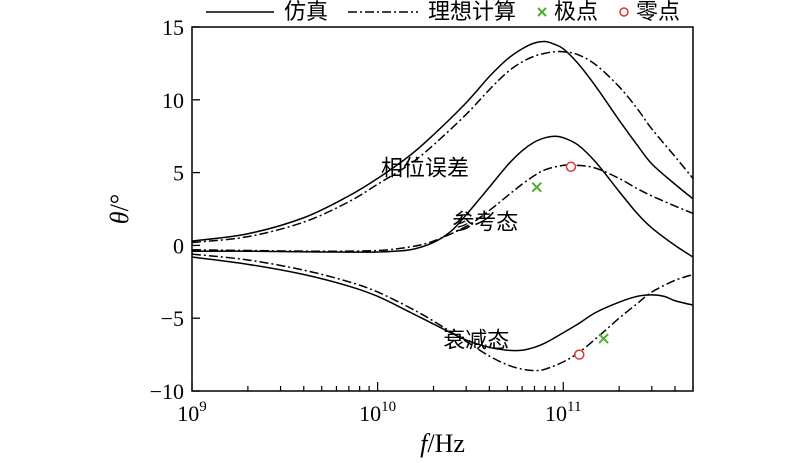  I want to click on marker-layer, so click(570, 260).